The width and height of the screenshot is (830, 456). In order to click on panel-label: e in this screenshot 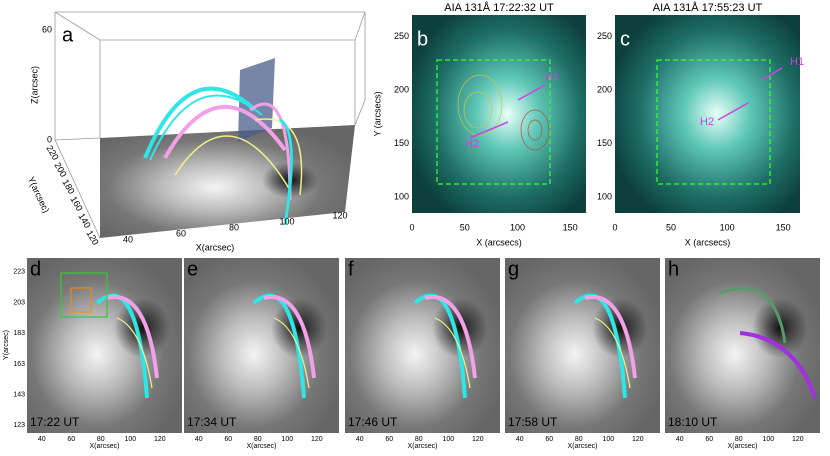, I will do `click(192, 269)`.